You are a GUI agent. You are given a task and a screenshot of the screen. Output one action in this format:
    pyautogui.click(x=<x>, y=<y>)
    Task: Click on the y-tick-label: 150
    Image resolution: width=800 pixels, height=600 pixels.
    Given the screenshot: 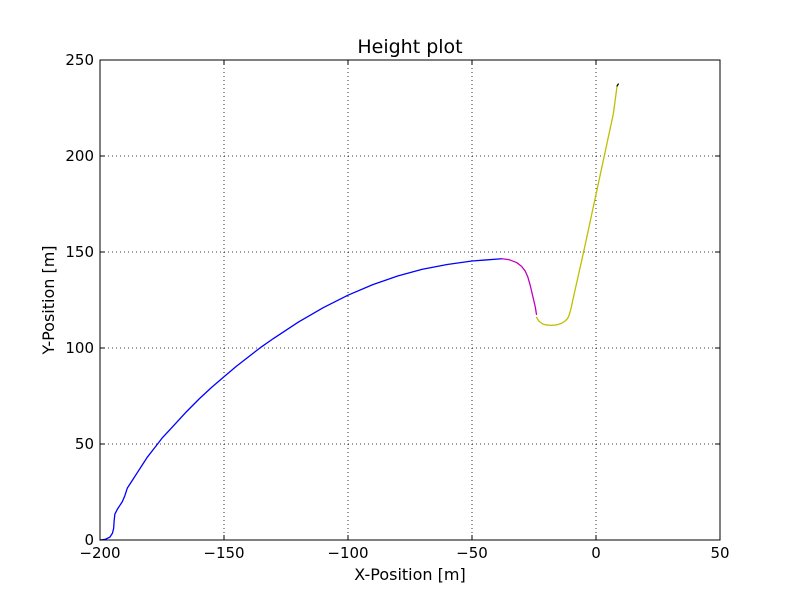 What is the action you would take?
    pyautogui.click(x=79, y=252)
    